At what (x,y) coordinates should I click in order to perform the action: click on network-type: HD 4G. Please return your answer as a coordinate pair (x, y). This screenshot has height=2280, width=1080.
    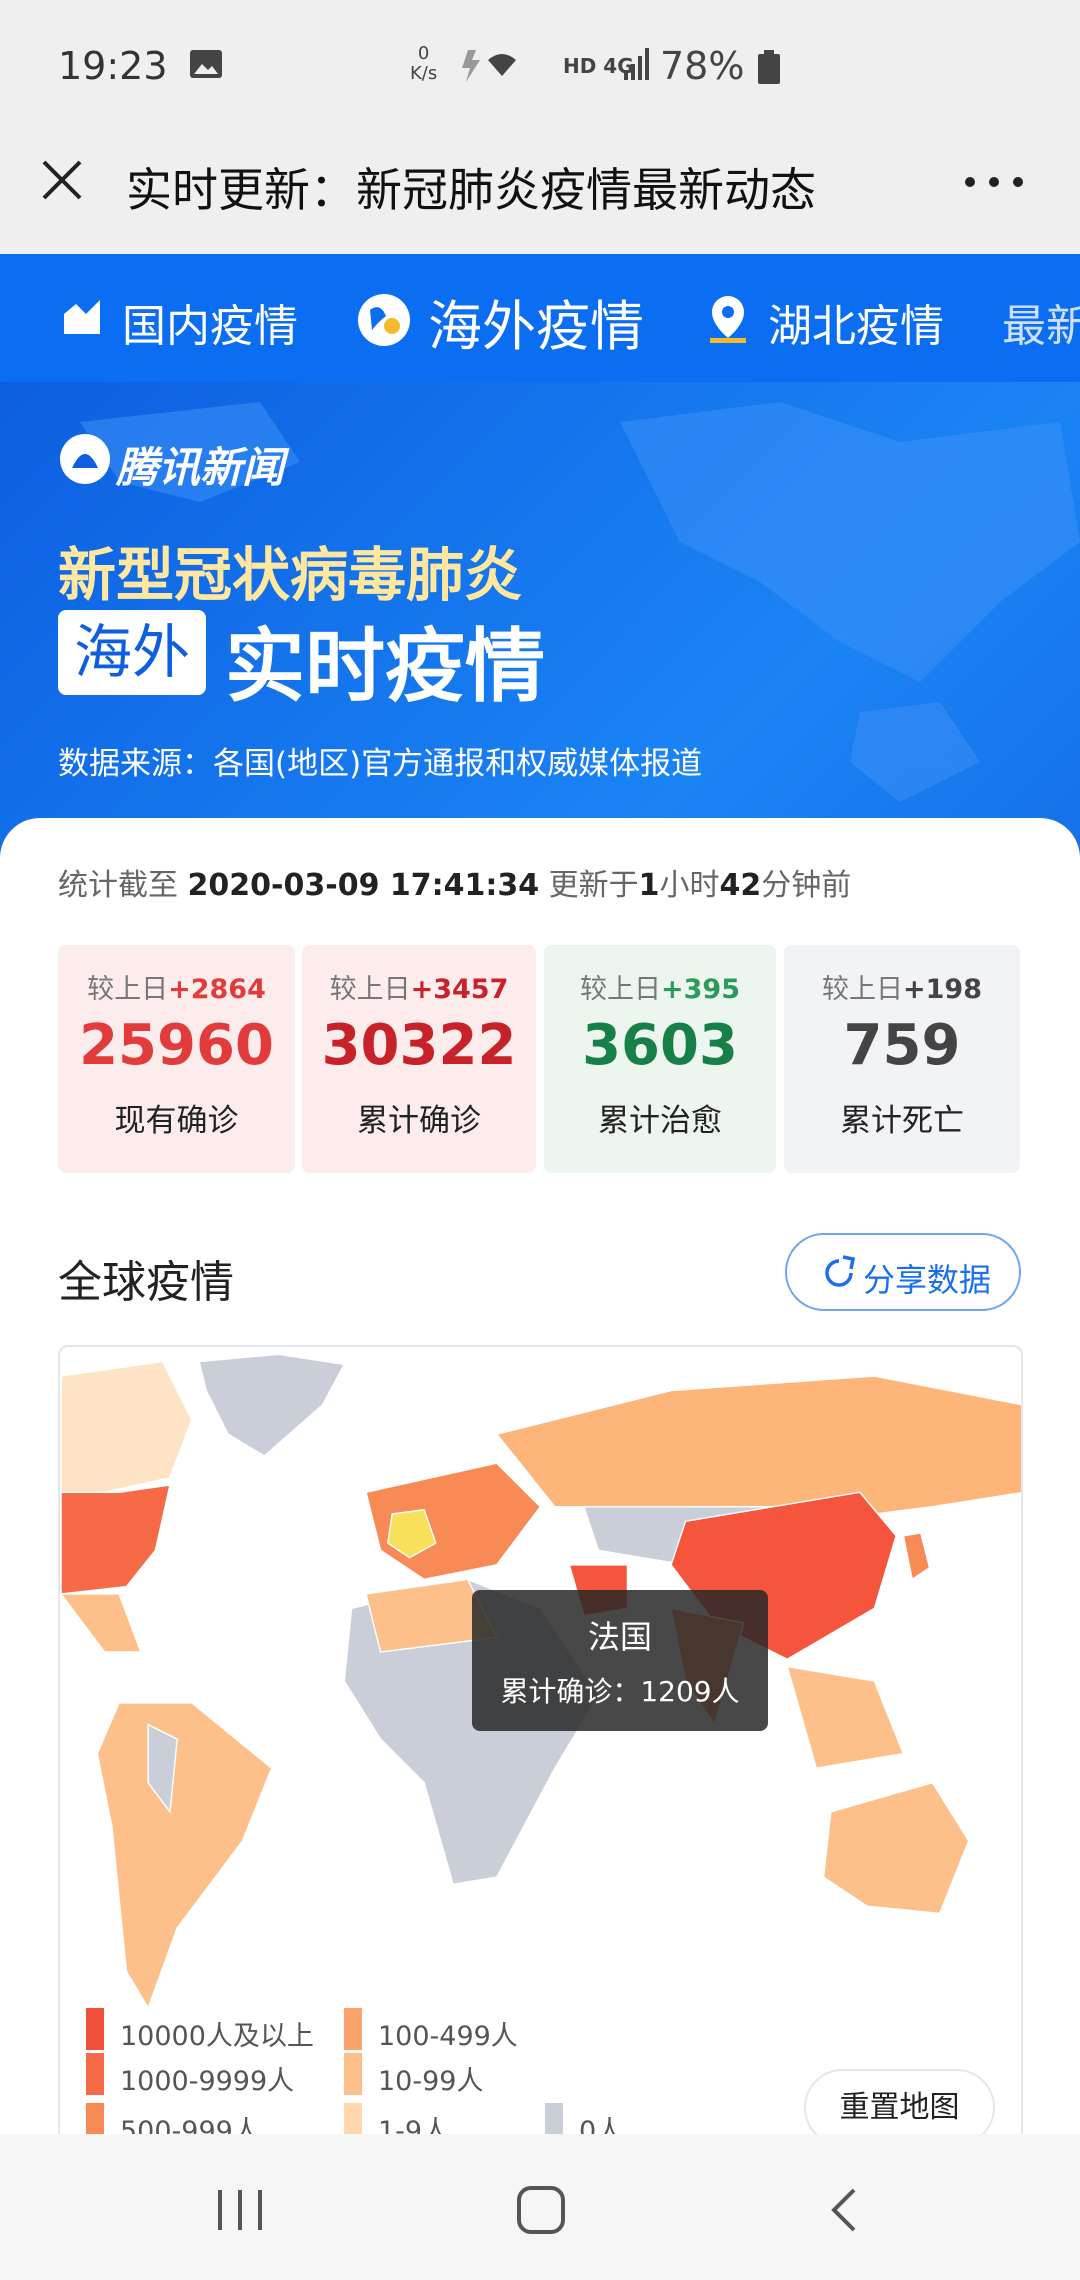
    Looking at the image, I should click on (598, 66).